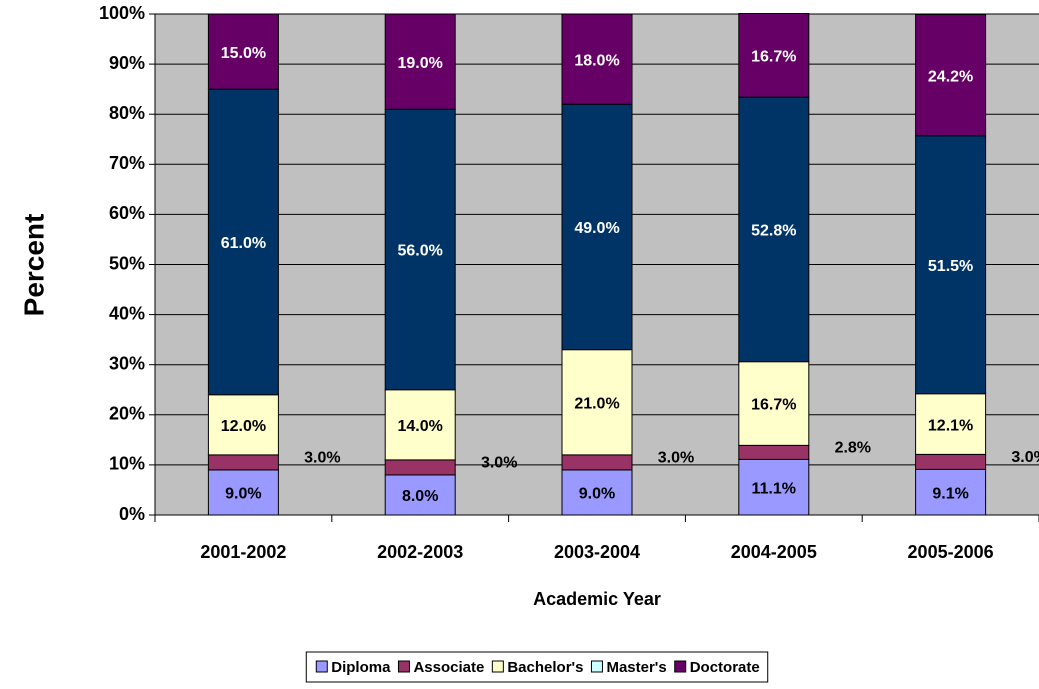 This screenshot has height=689, width=1039. Describe the element at coordinates (132, 514) in the screenshot. I see `y-tick-label: 0%` at that location.